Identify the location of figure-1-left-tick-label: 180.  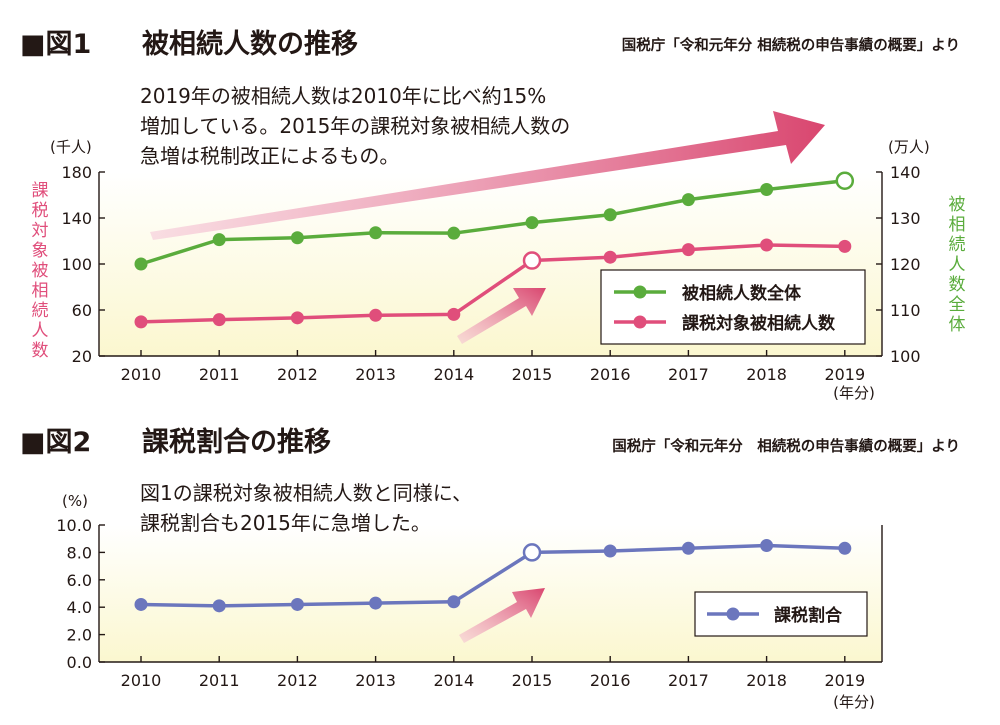
(76, 172).